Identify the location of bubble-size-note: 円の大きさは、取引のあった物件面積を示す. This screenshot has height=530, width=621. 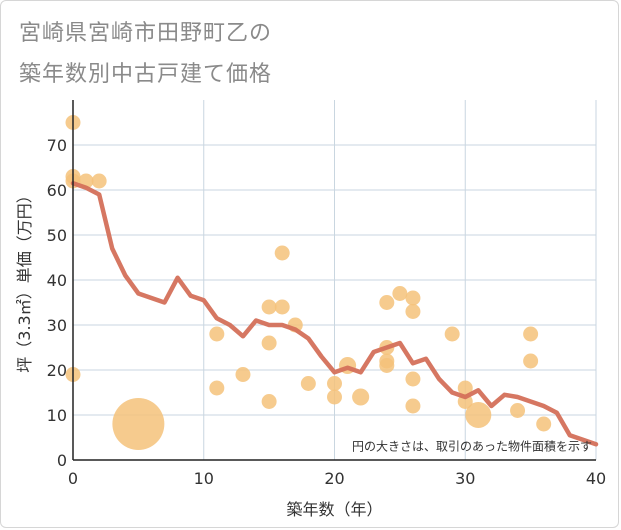
(472, 446).